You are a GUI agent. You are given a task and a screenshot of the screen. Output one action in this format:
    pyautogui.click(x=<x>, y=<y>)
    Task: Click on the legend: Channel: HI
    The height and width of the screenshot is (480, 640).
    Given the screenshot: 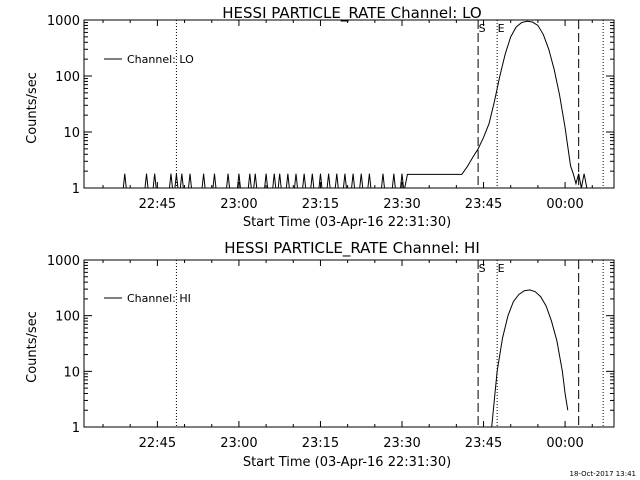 What is the action you would take?
    pyautogui.click(x=147, y=298)
    